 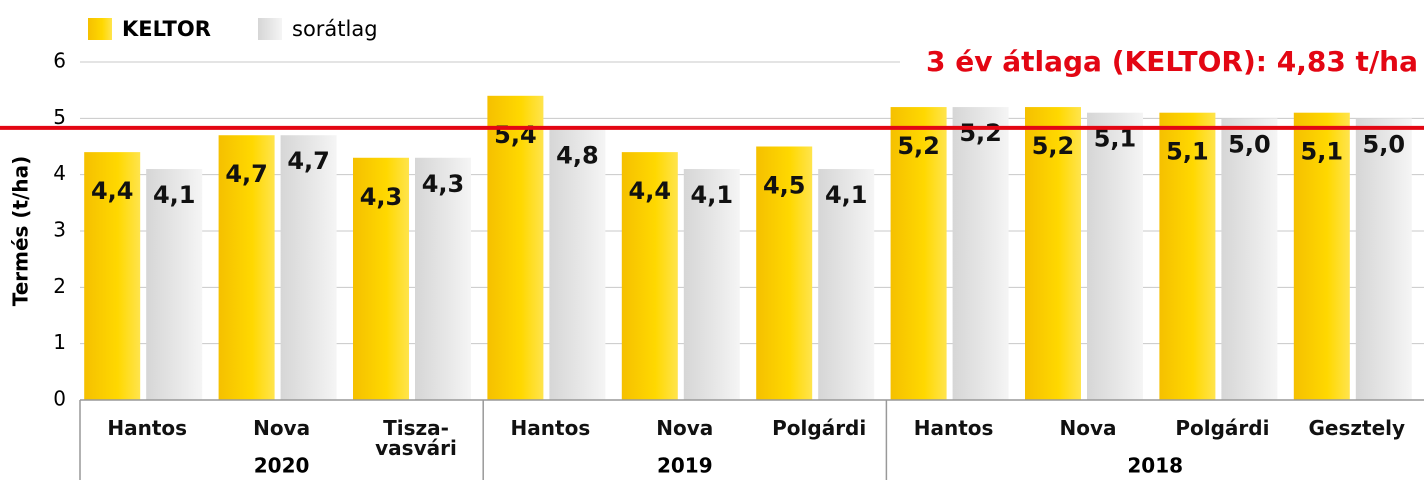 What do you see at coordinates (784, 186) in the screenshot?
I see `value-label: 4,5` at bounding box center [784, 186].